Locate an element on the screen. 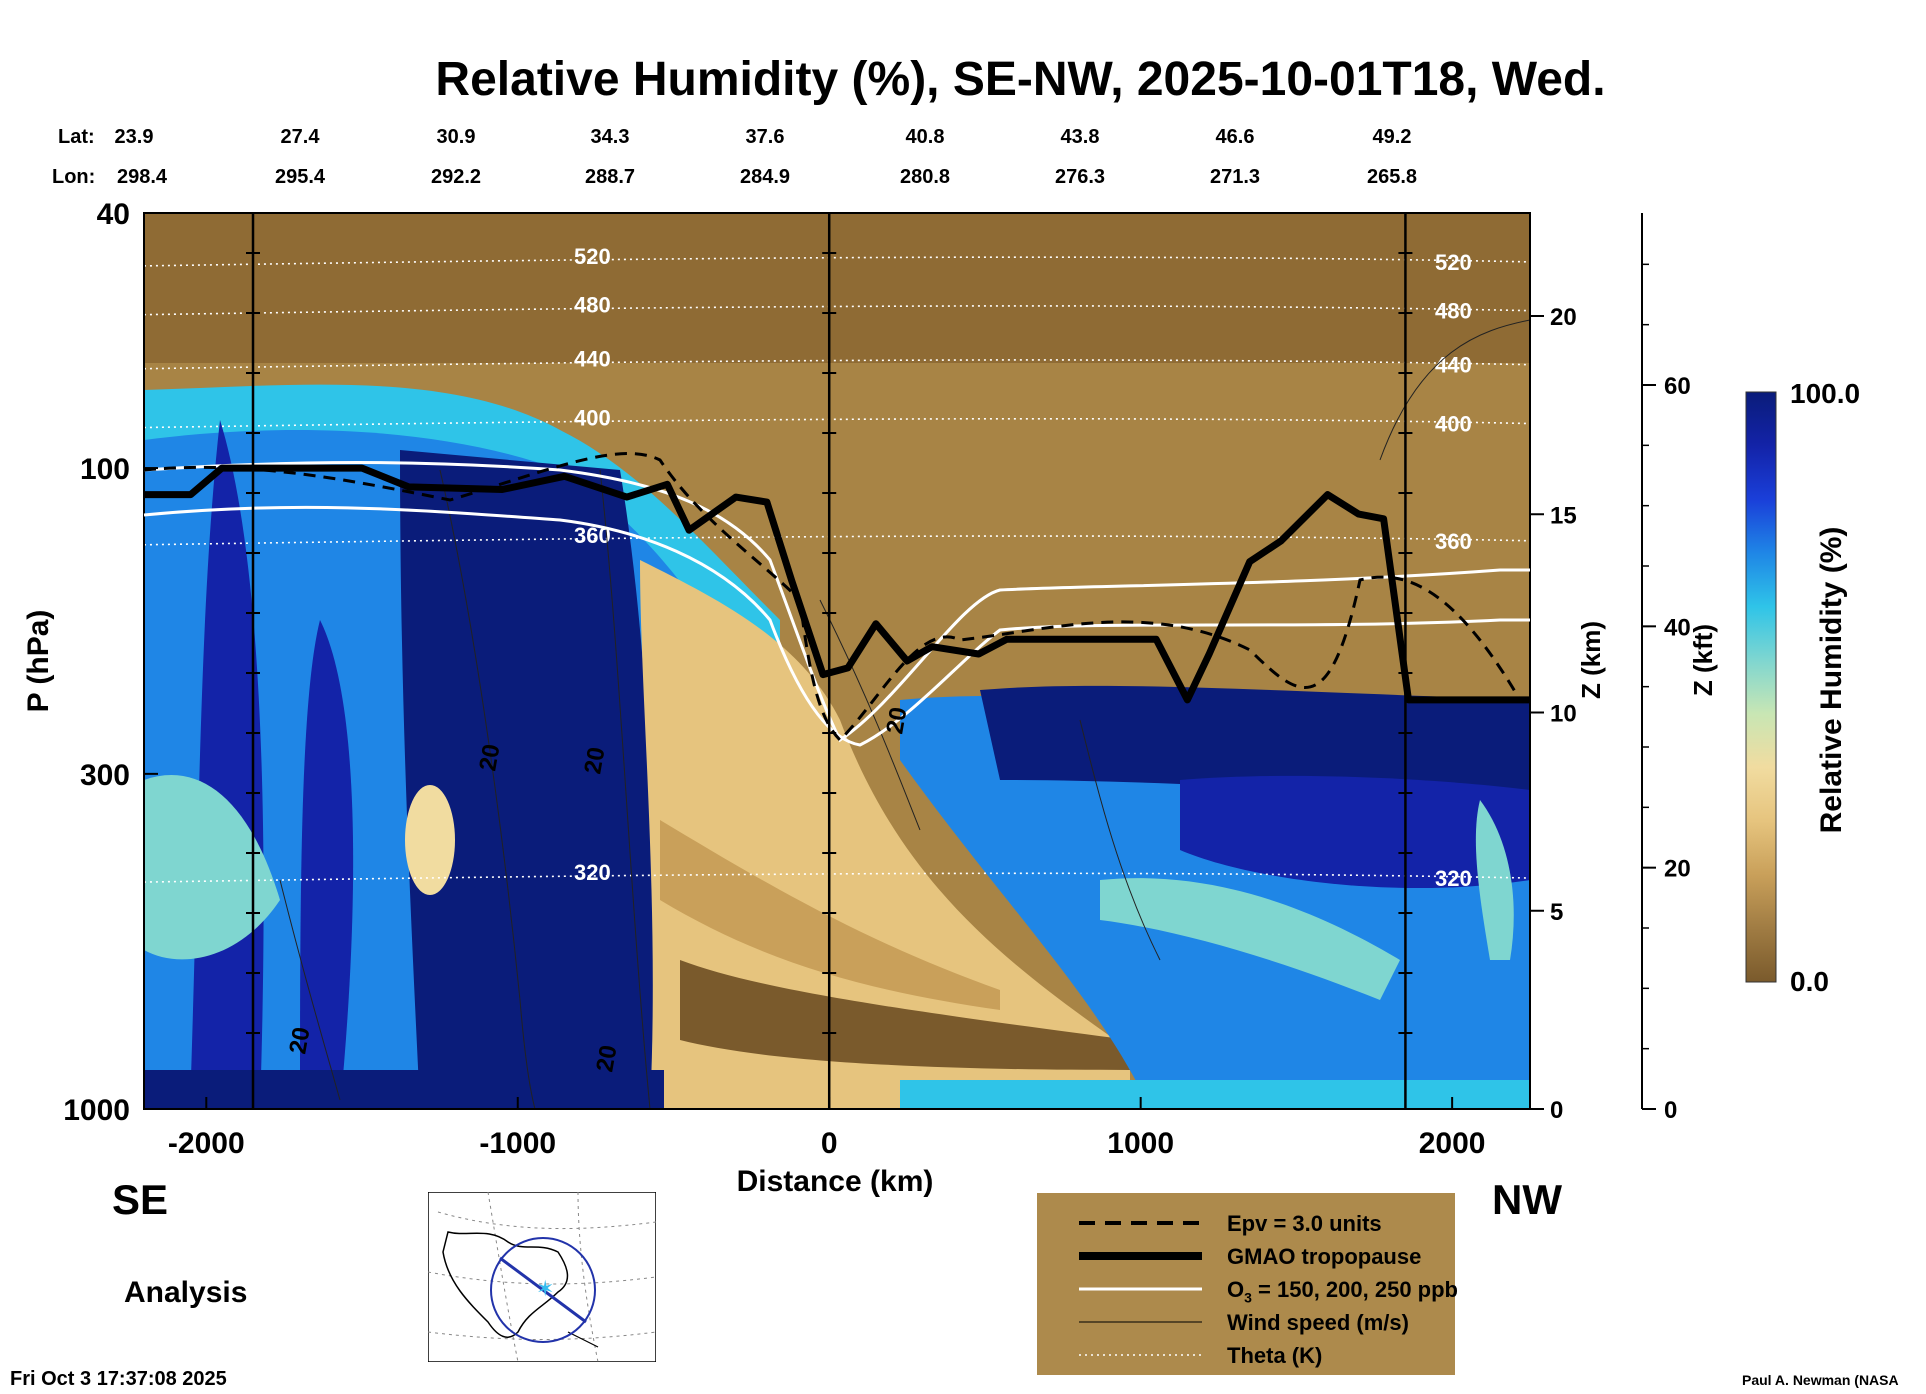 The height and width of the screenshot is (1394, 1926). lat-value: 30.9 is located at coordinates (456, 137).